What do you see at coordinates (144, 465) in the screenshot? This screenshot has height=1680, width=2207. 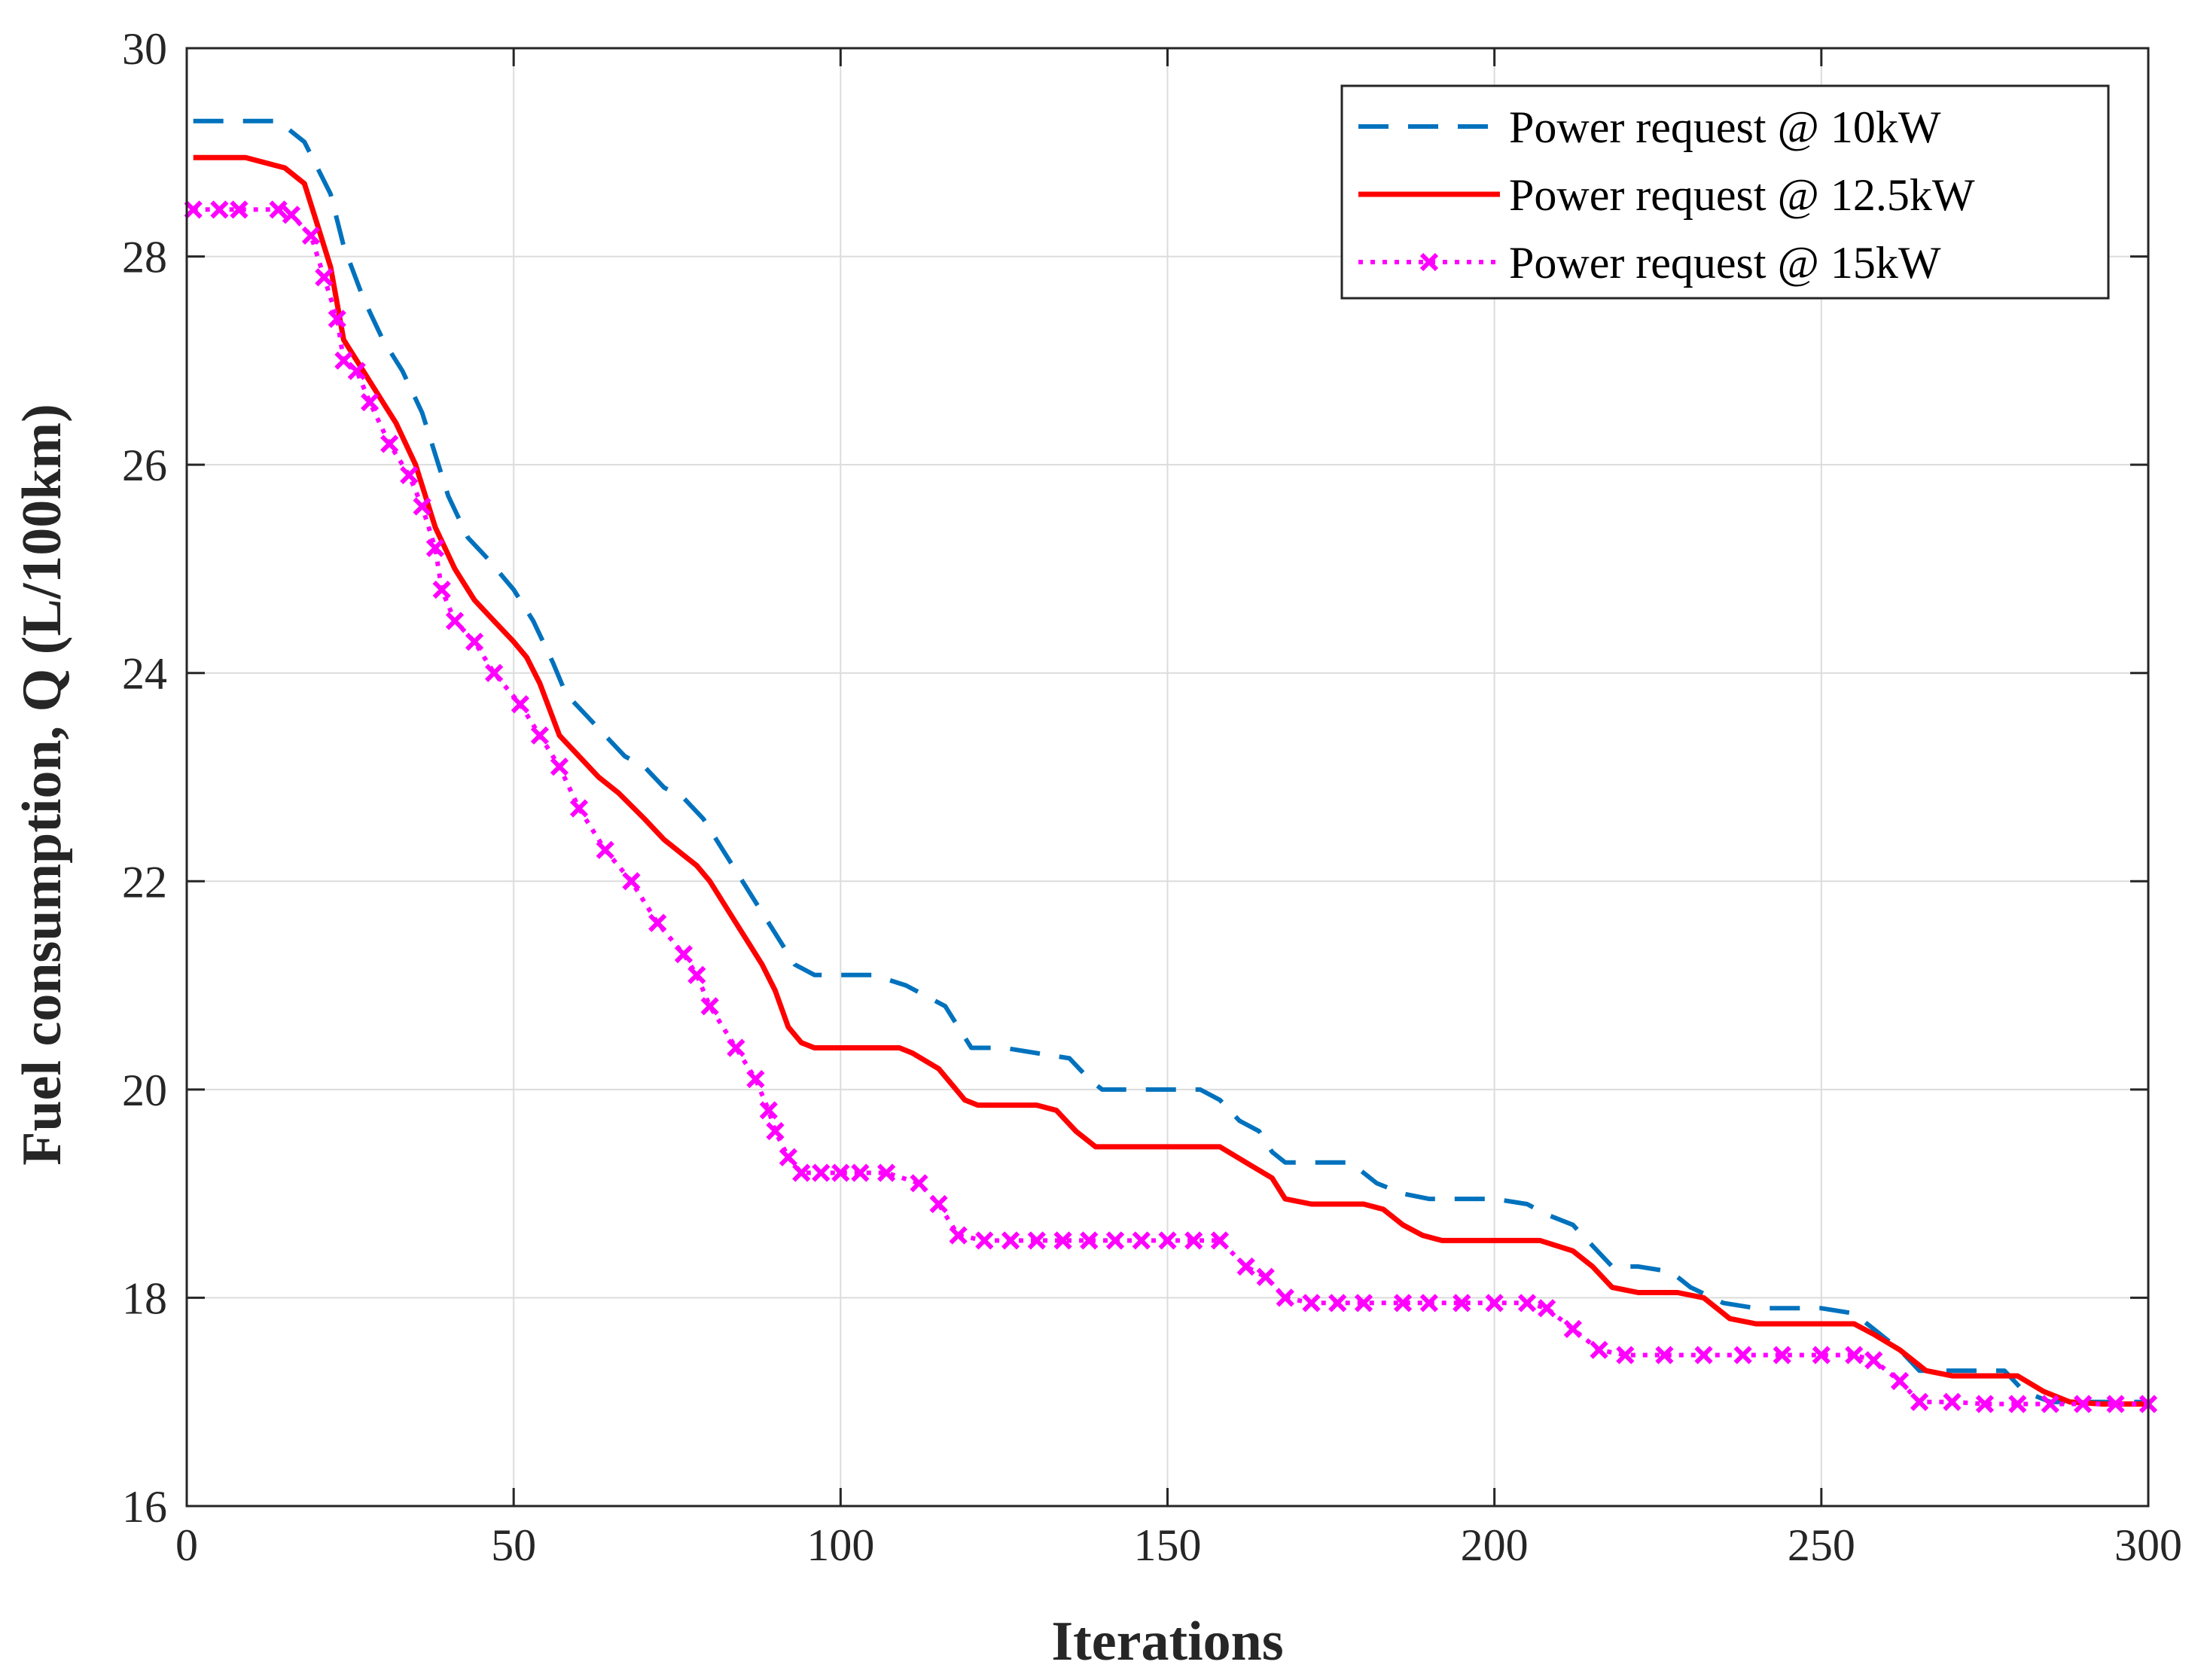 I see `y-tick-label: 26` at bounding box center [144, 465].